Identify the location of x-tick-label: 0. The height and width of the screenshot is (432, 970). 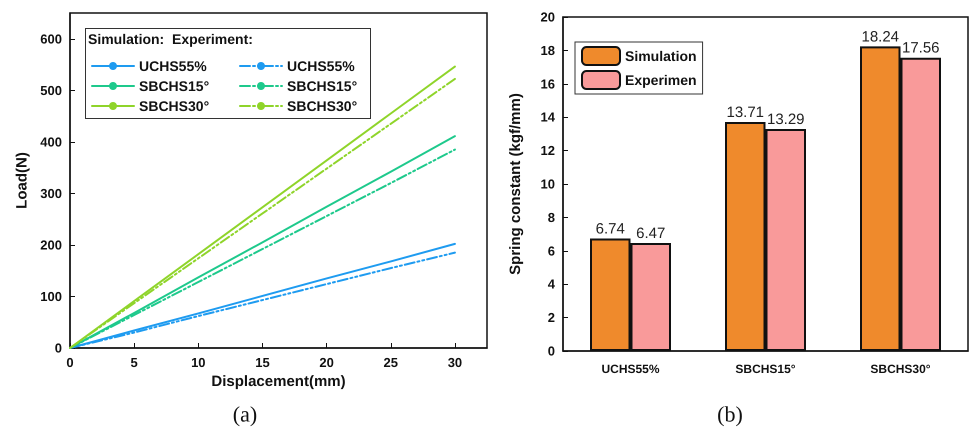
(70, 362).